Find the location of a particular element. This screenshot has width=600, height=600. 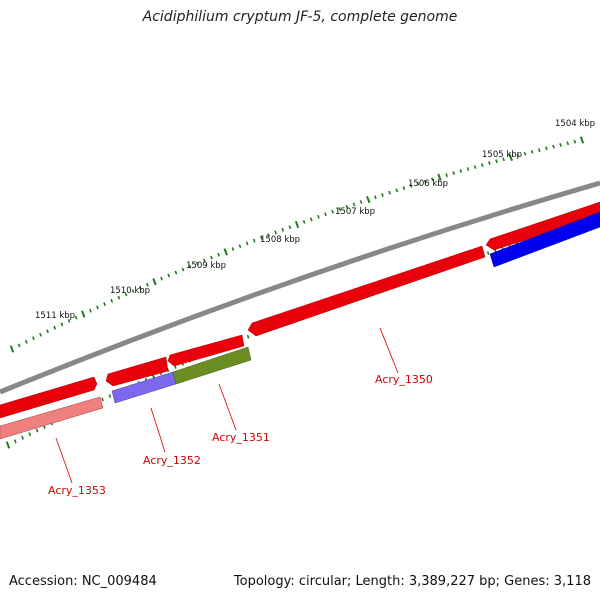

gene-label-acry-1351: Acry_1351 is located at coordinates (241, 437).